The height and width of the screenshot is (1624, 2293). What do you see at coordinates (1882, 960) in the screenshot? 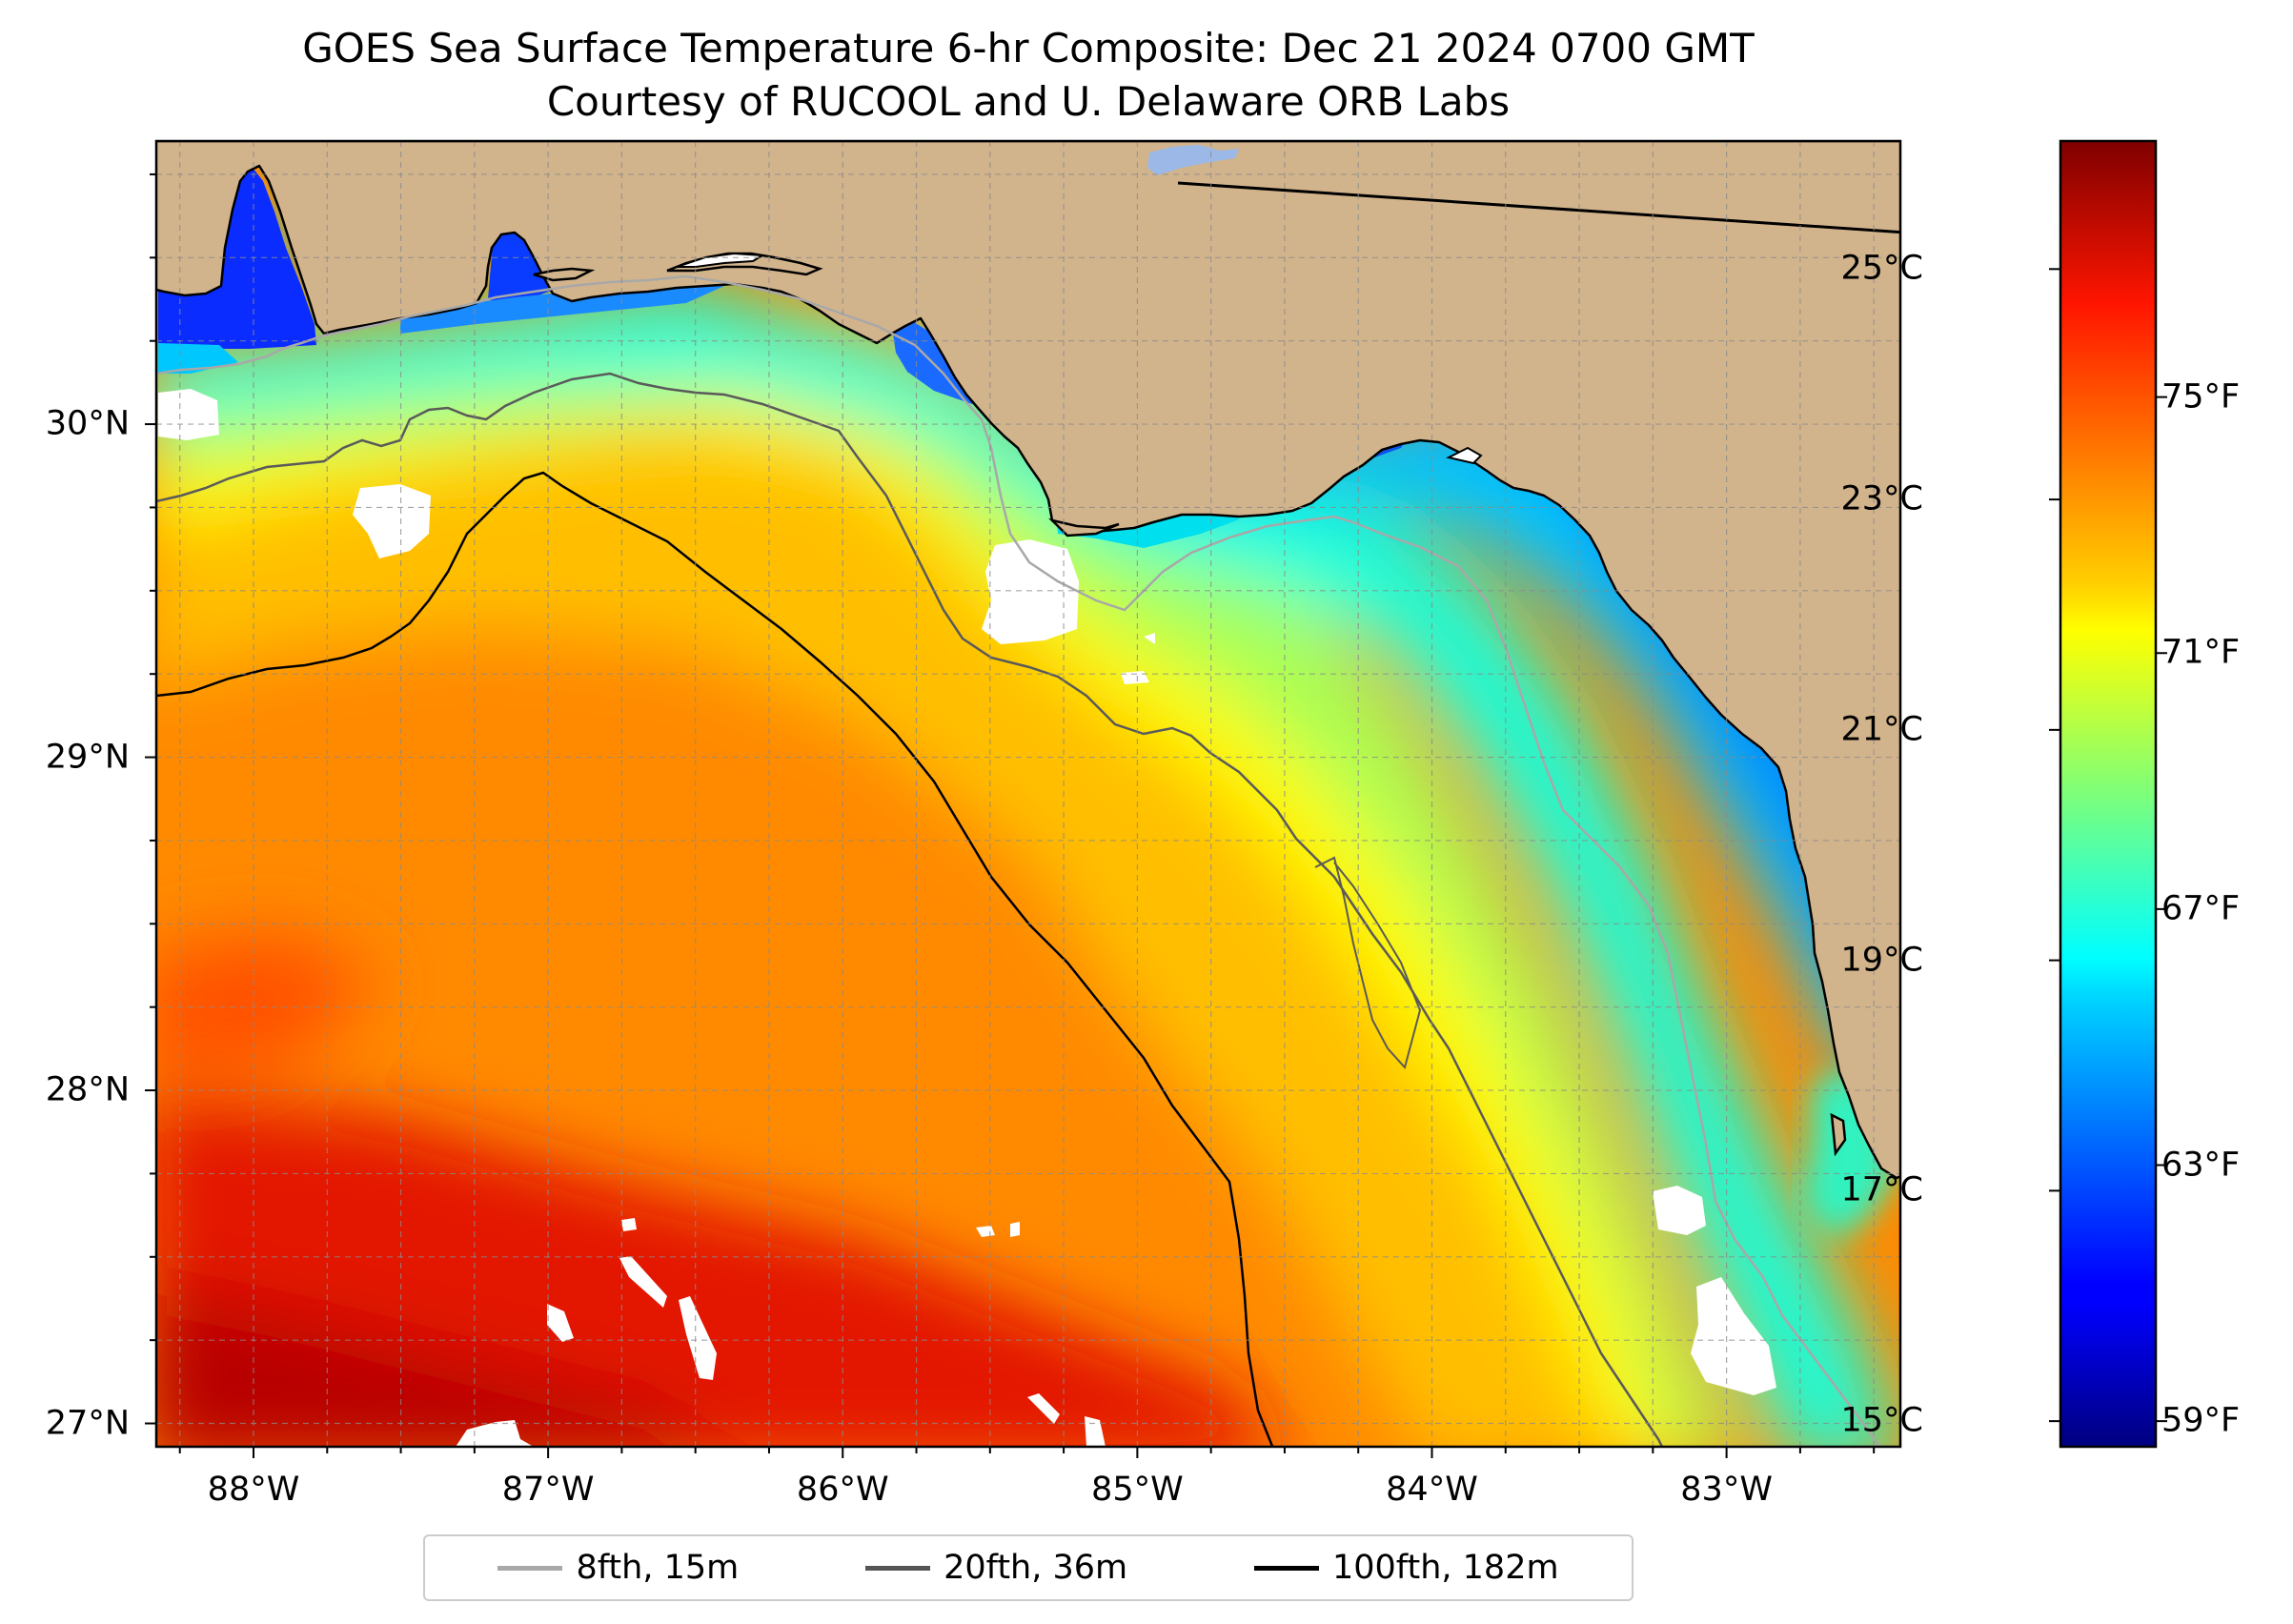
I see `celsius-label: 19°C` at bounding box center [1882, 960].